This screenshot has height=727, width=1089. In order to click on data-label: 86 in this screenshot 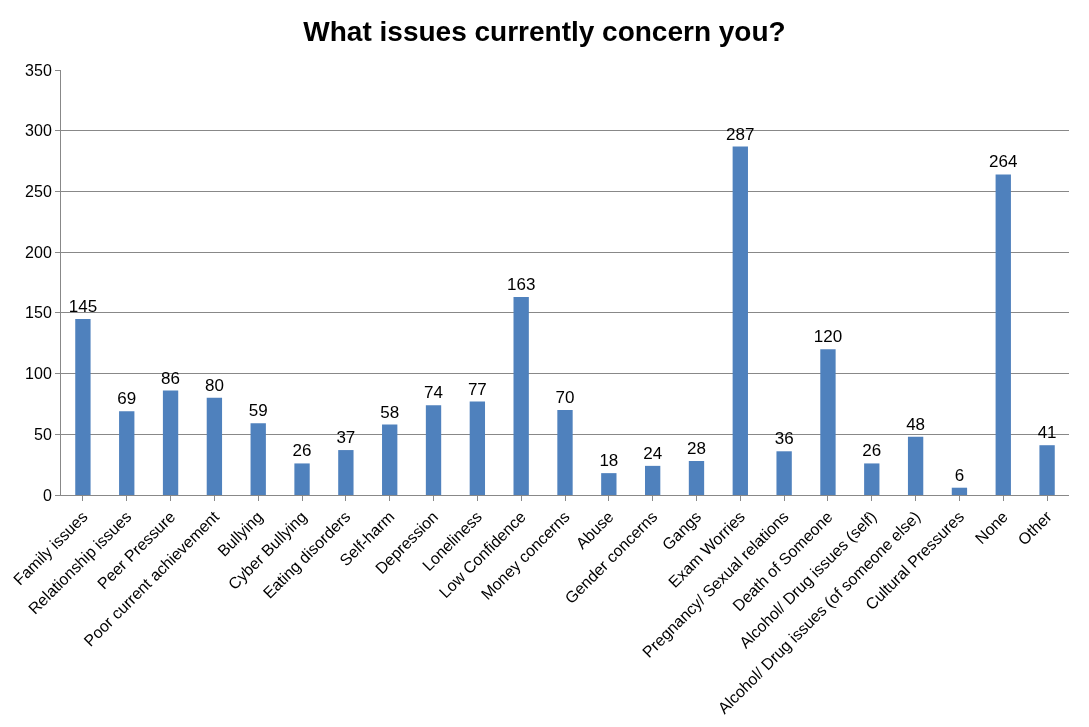, I will do `click(171, 378)`.